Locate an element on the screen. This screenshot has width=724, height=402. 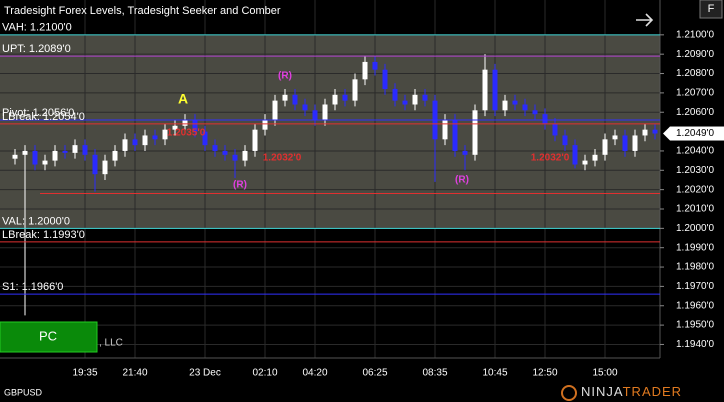
level-label: S1: 1.1966'0 is located at coordinates (32, 287).